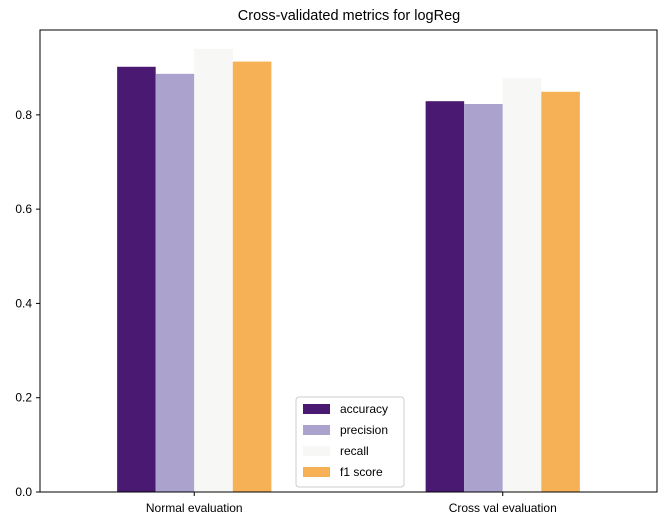 This screenshot has height=526, width=669. I want to click on y-axis: 0.0 0.2 0.4 0.6 0.8, so click(27, 303).